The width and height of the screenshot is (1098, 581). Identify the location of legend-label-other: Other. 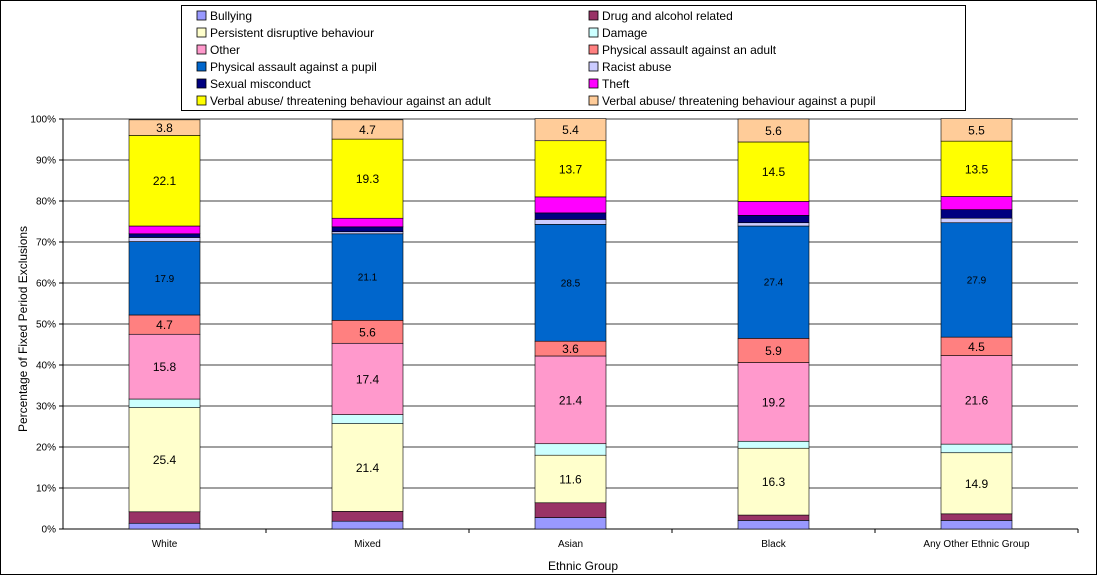
(225, 50).